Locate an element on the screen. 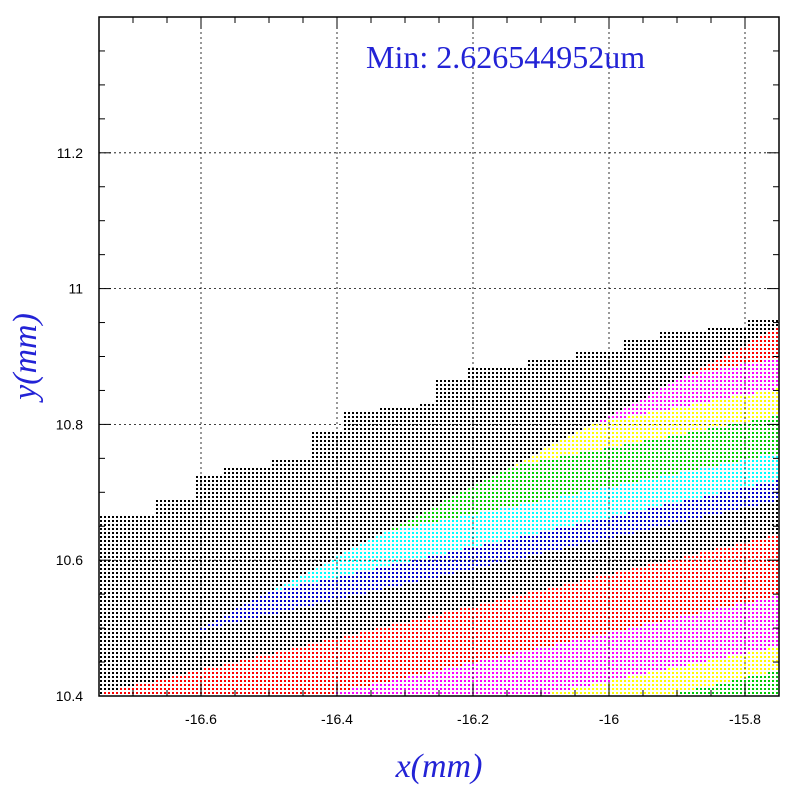 The width and height of the screenshot is (797, 797). y-tick-label: 10.8 is located at coordinates (69, 424).